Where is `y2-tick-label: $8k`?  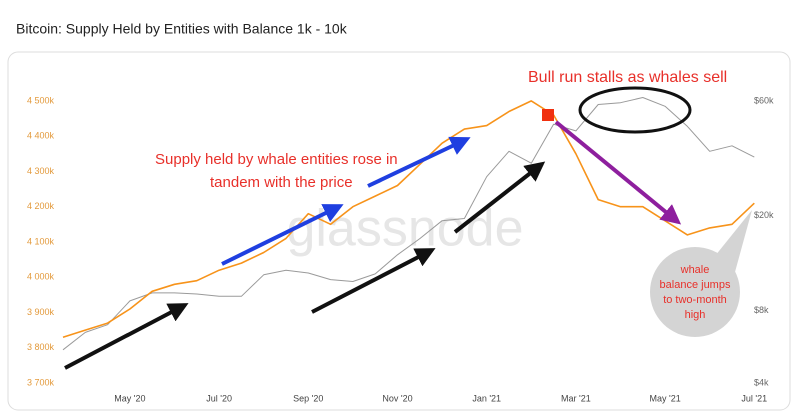 y2-tick-label: $8k is located at coordinates (761, 310).